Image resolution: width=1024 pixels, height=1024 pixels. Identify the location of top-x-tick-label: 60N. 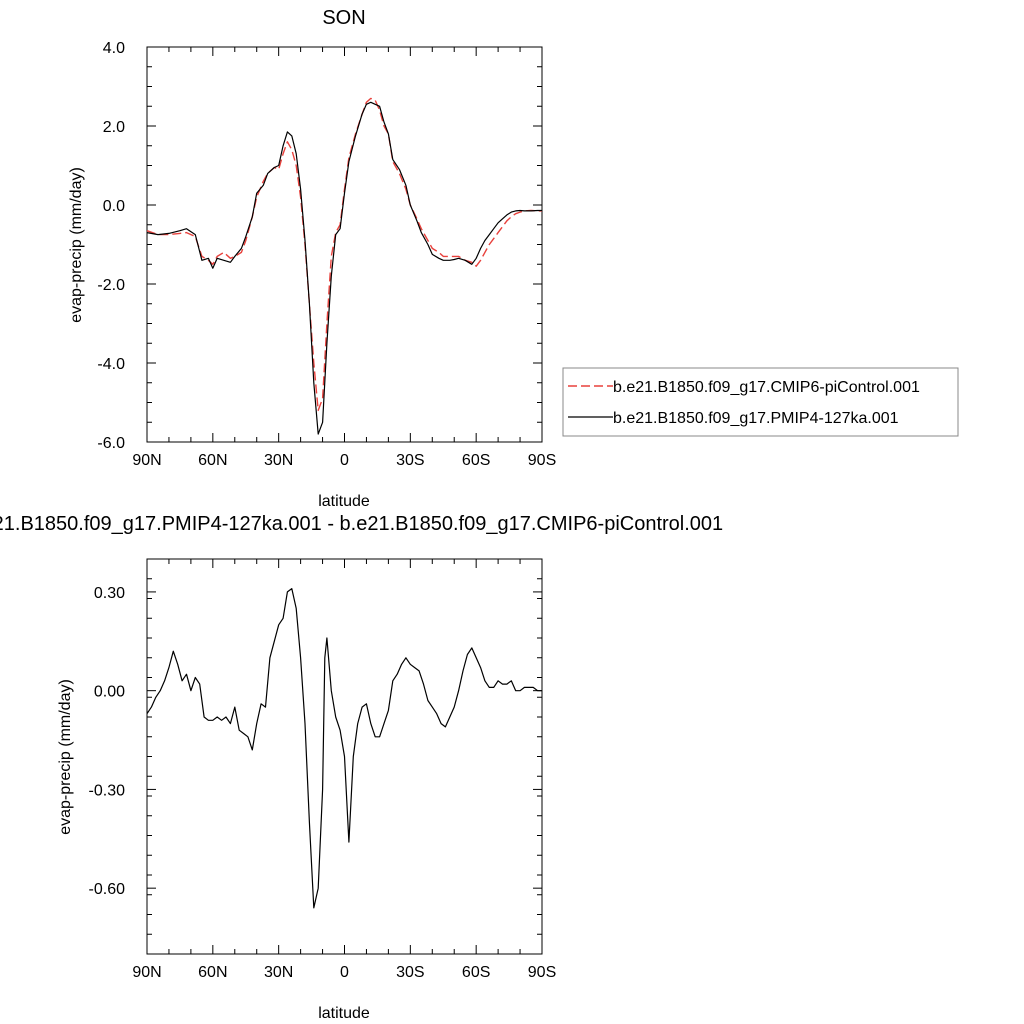
(212, 460).